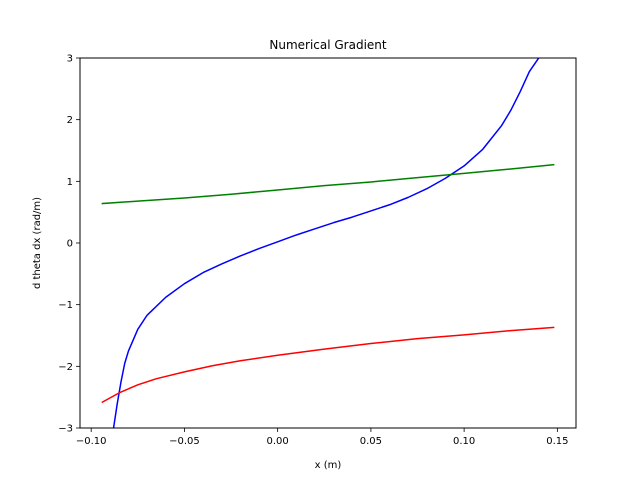  I want to click on x-tick-label: −0.10, so click(91, 441).